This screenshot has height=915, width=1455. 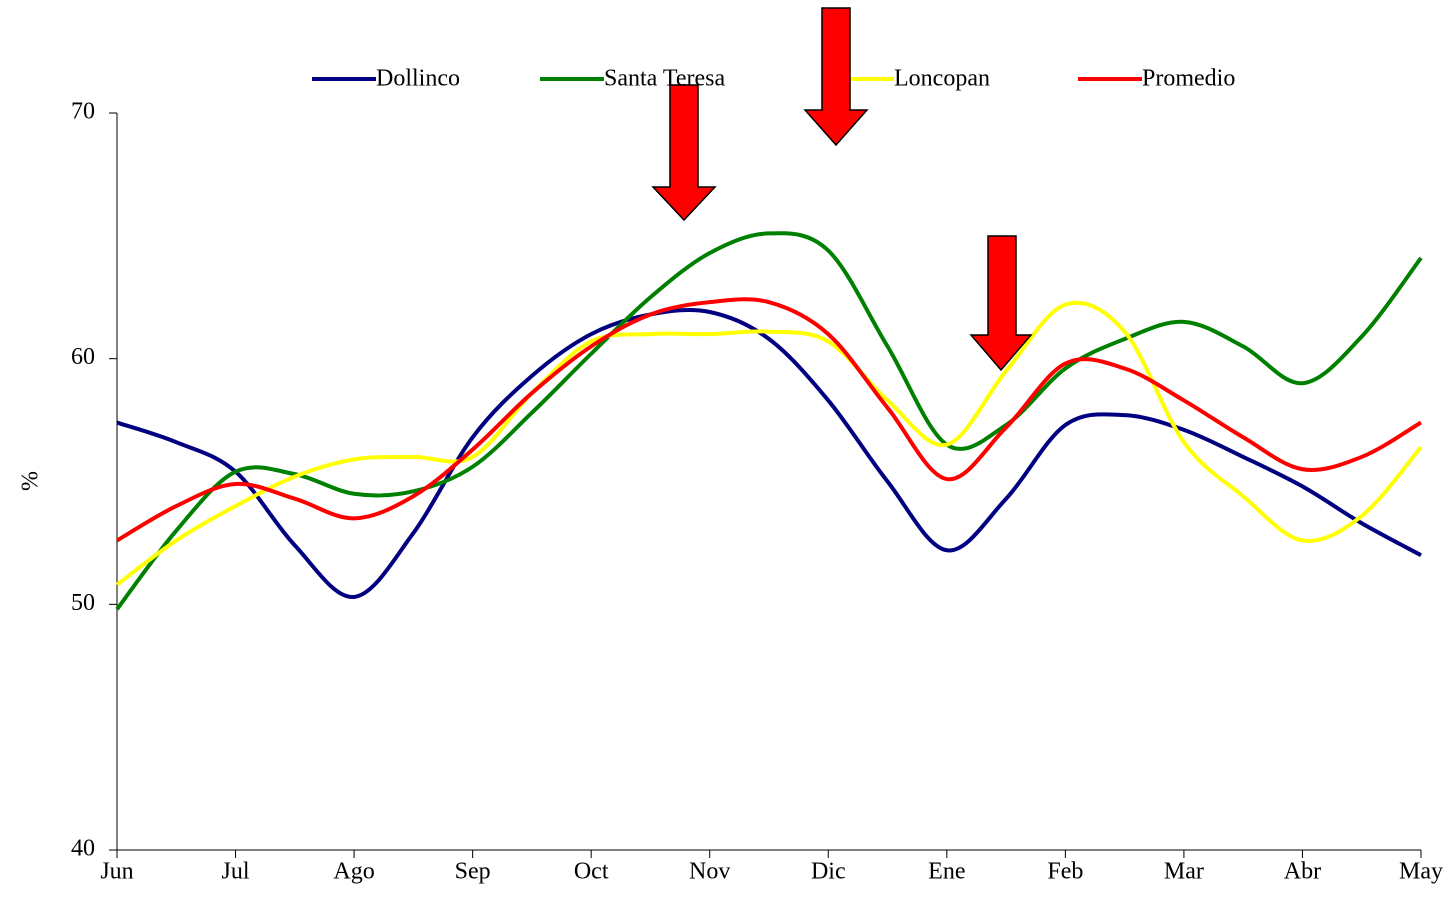 What do you see at coordinates (418, 79) in the screenshot?
I see `legend-label: Dollinco` at bounding box center [418, 79].